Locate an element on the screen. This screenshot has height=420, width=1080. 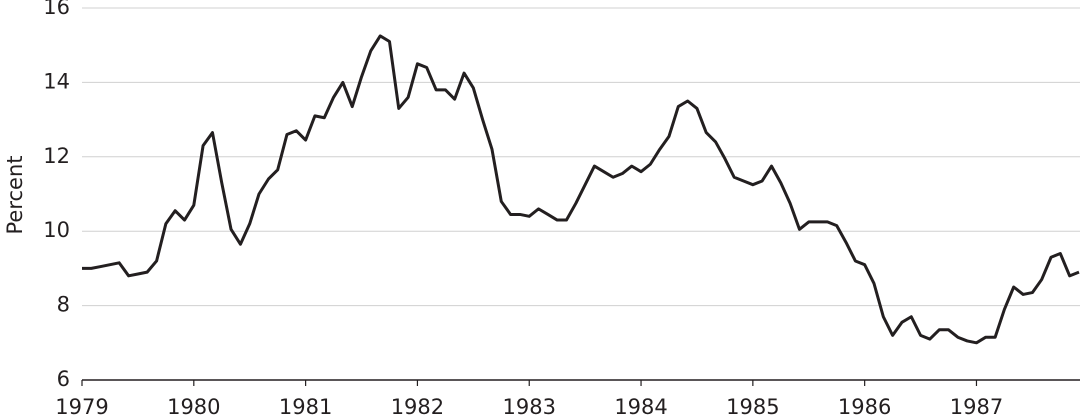
y-tick-label: 12 is located at coordinates (56, 156).